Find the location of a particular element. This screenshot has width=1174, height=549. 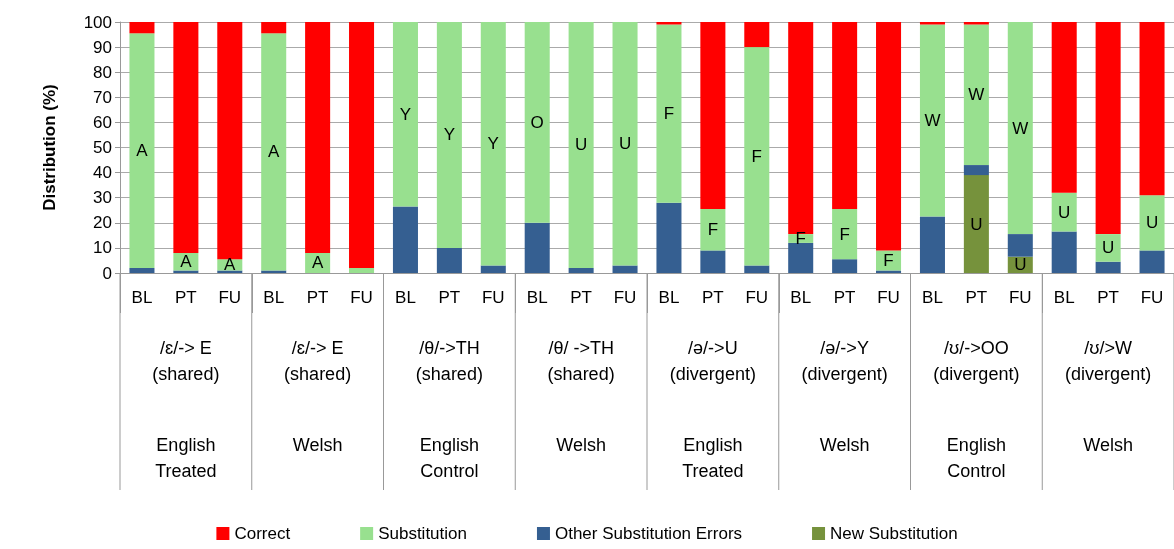

y-axis-title: Distribution (%) is located at coordinates (49, 147).